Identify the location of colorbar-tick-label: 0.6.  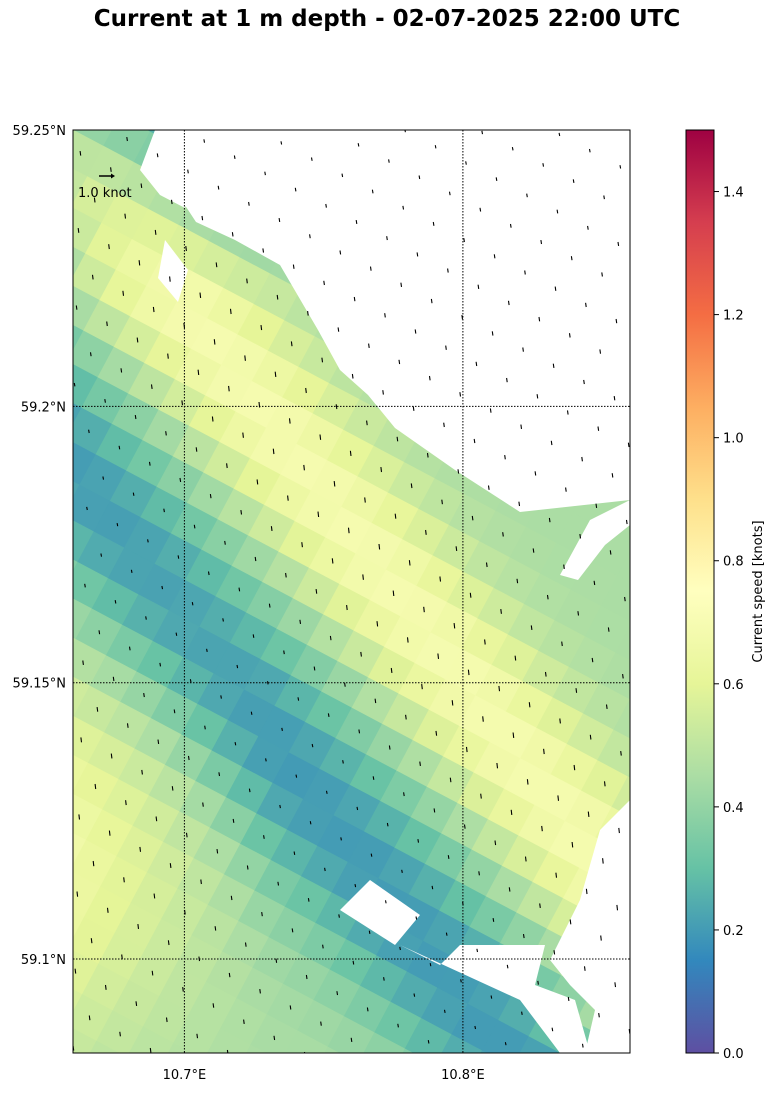
(733, 685).